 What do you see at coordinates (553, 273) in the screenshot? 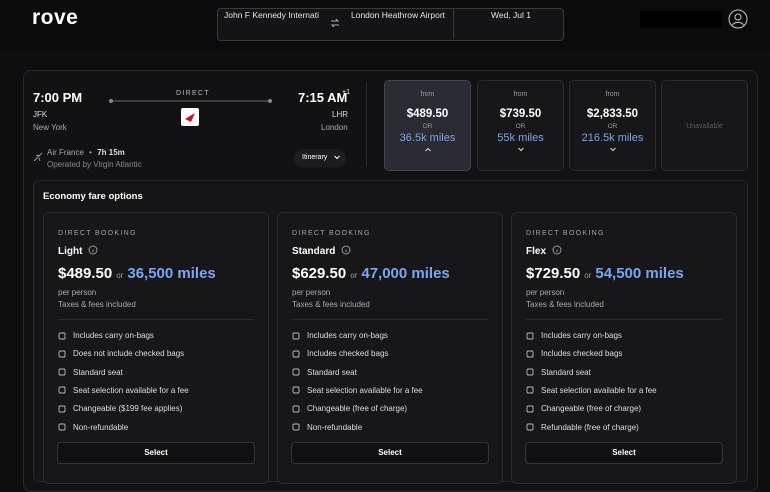
I see `fare-price: $729.50` at bounding box center [553, 273].